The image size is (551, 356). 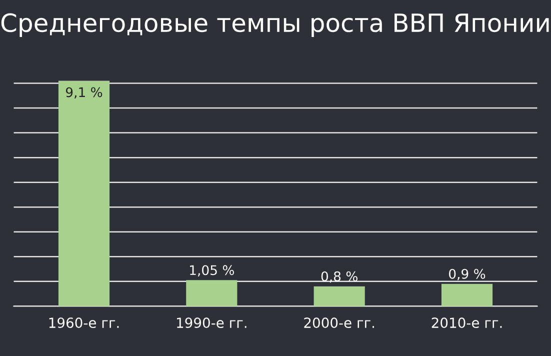 I want to click on data-label: 1,05 %, so click(x=212, y=270).